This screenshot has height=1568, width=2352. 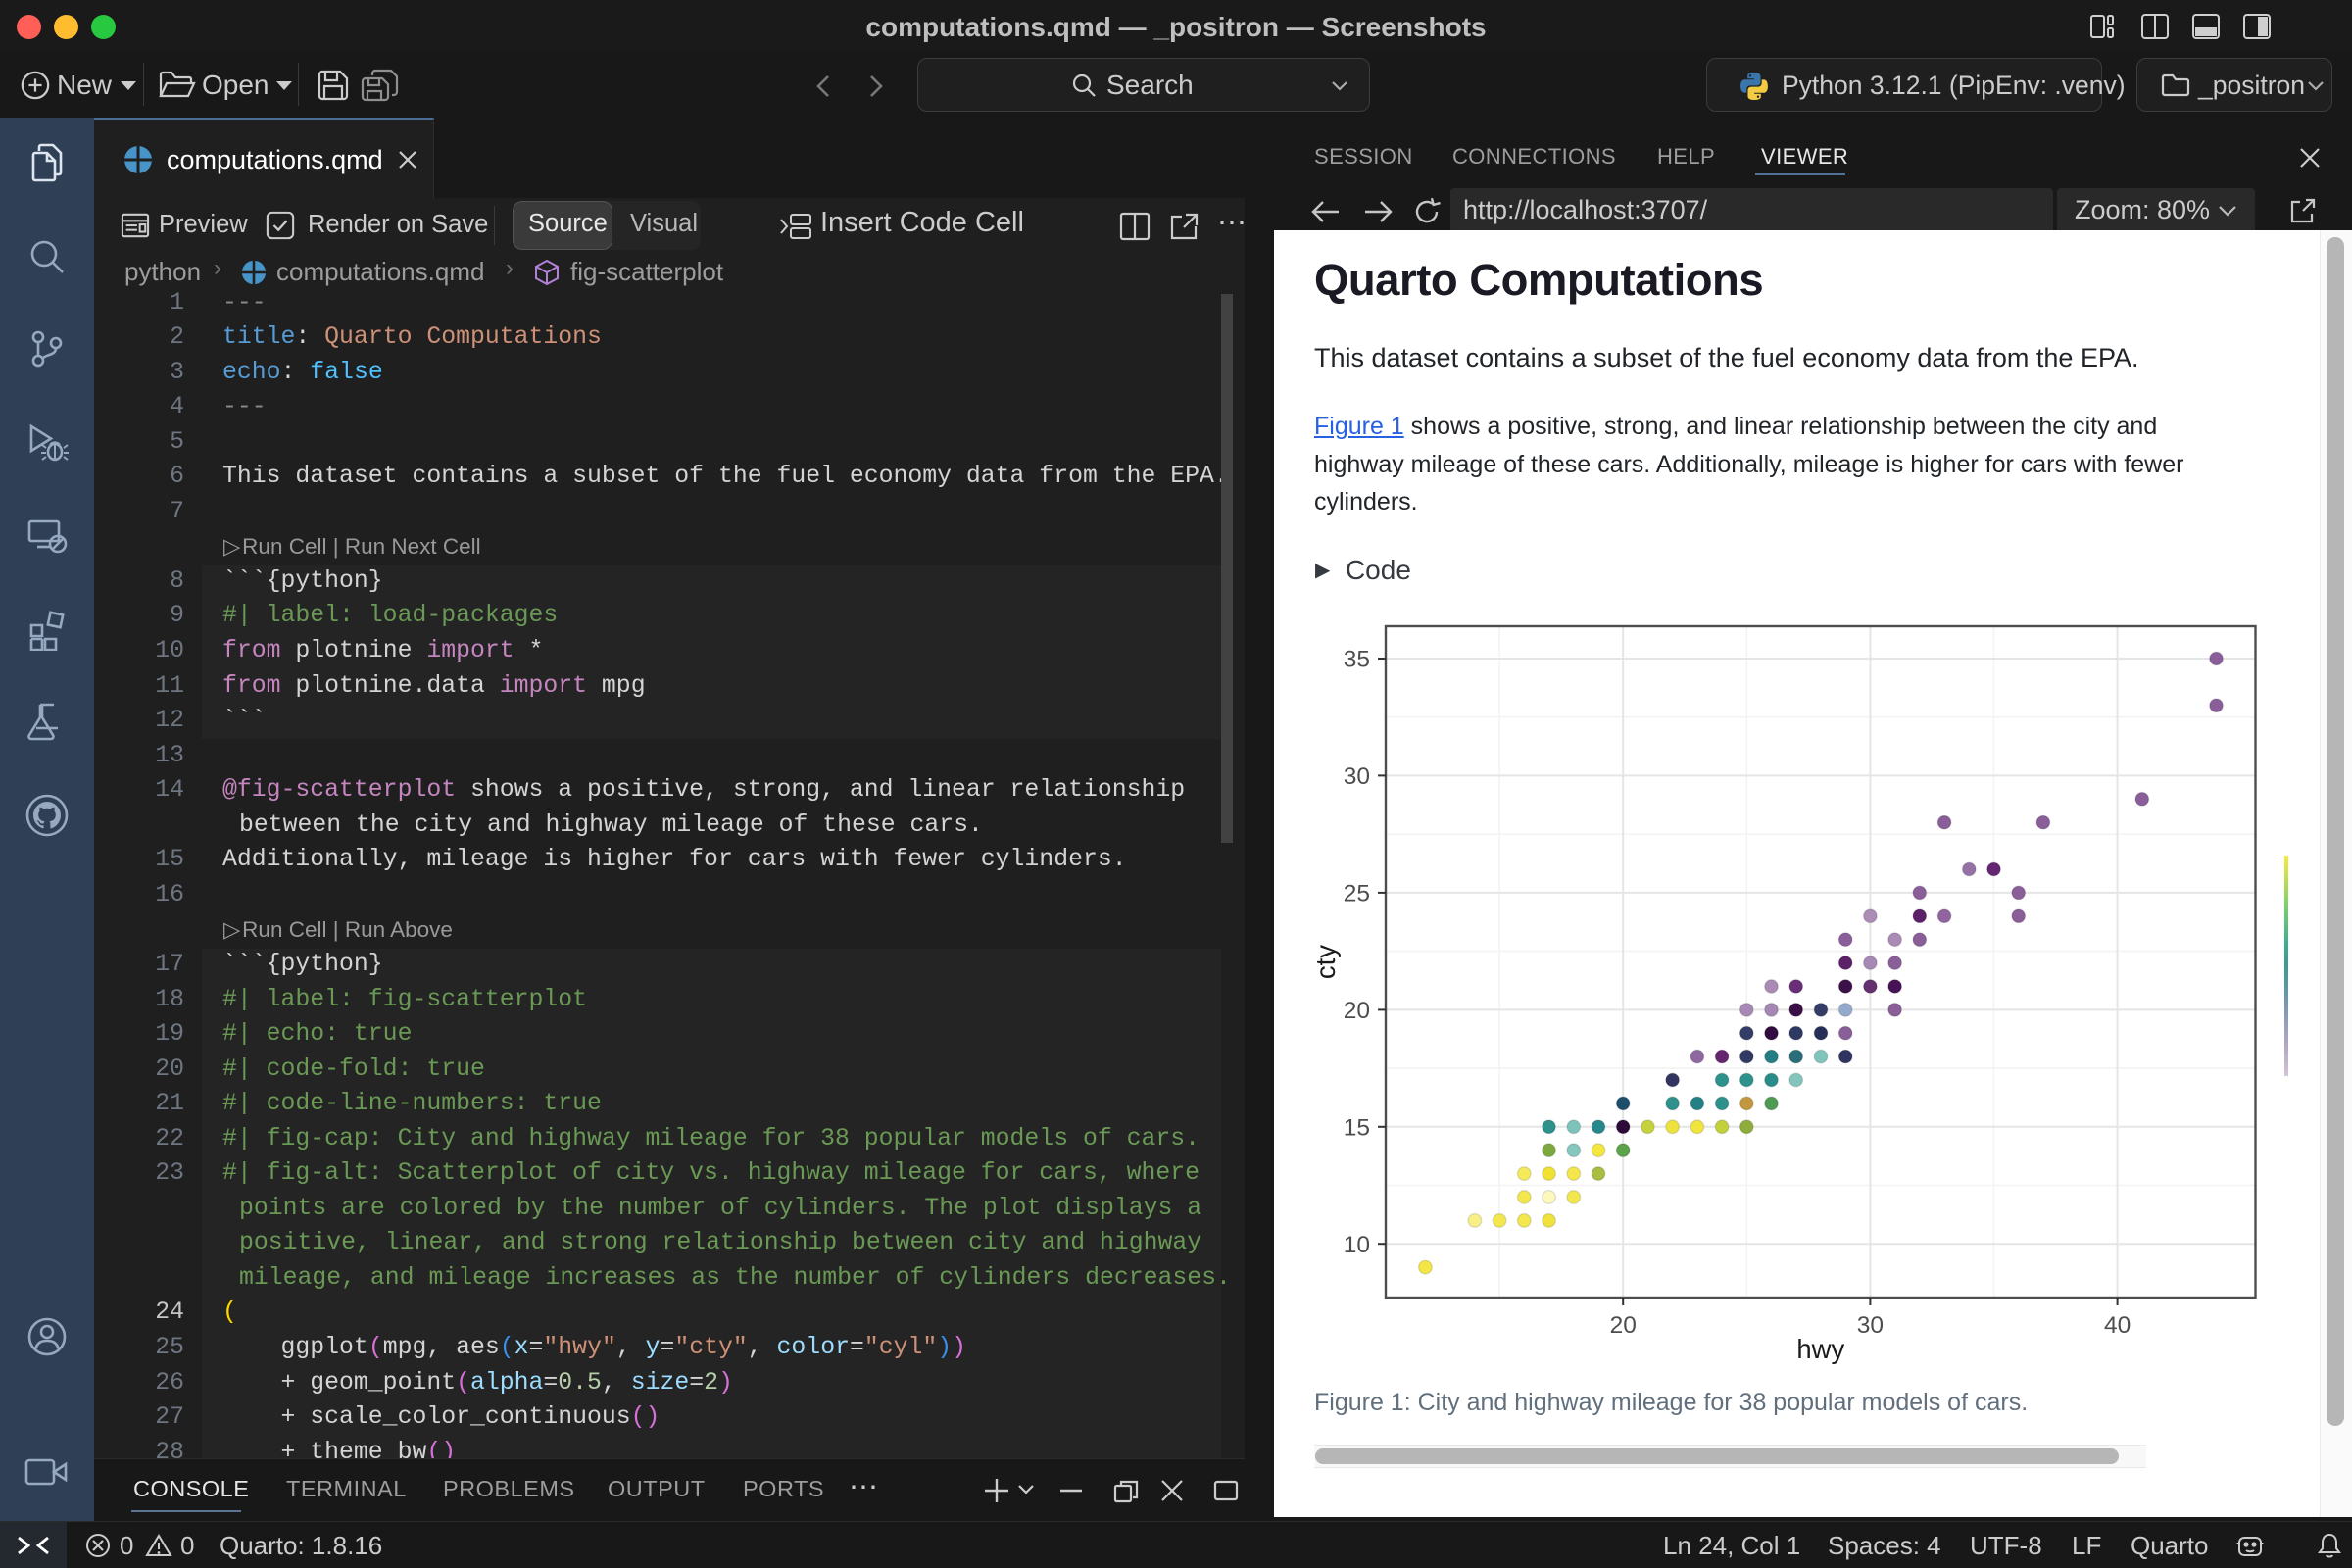 What do you see at coordinates (1820, 1349) in the screenshot?
I see `svg-text: hwy` at bounding box center [1820, 1349].